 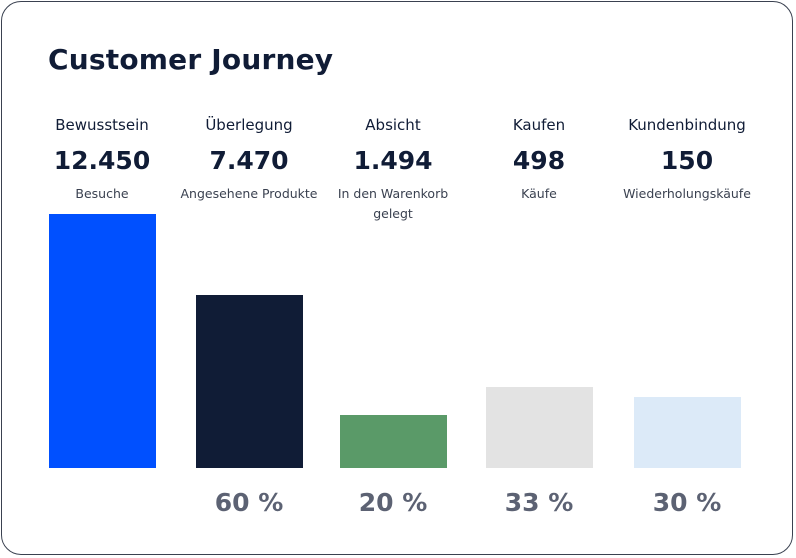 I want to click on conversion-rate: 33 %, so click(x=539, y=502).